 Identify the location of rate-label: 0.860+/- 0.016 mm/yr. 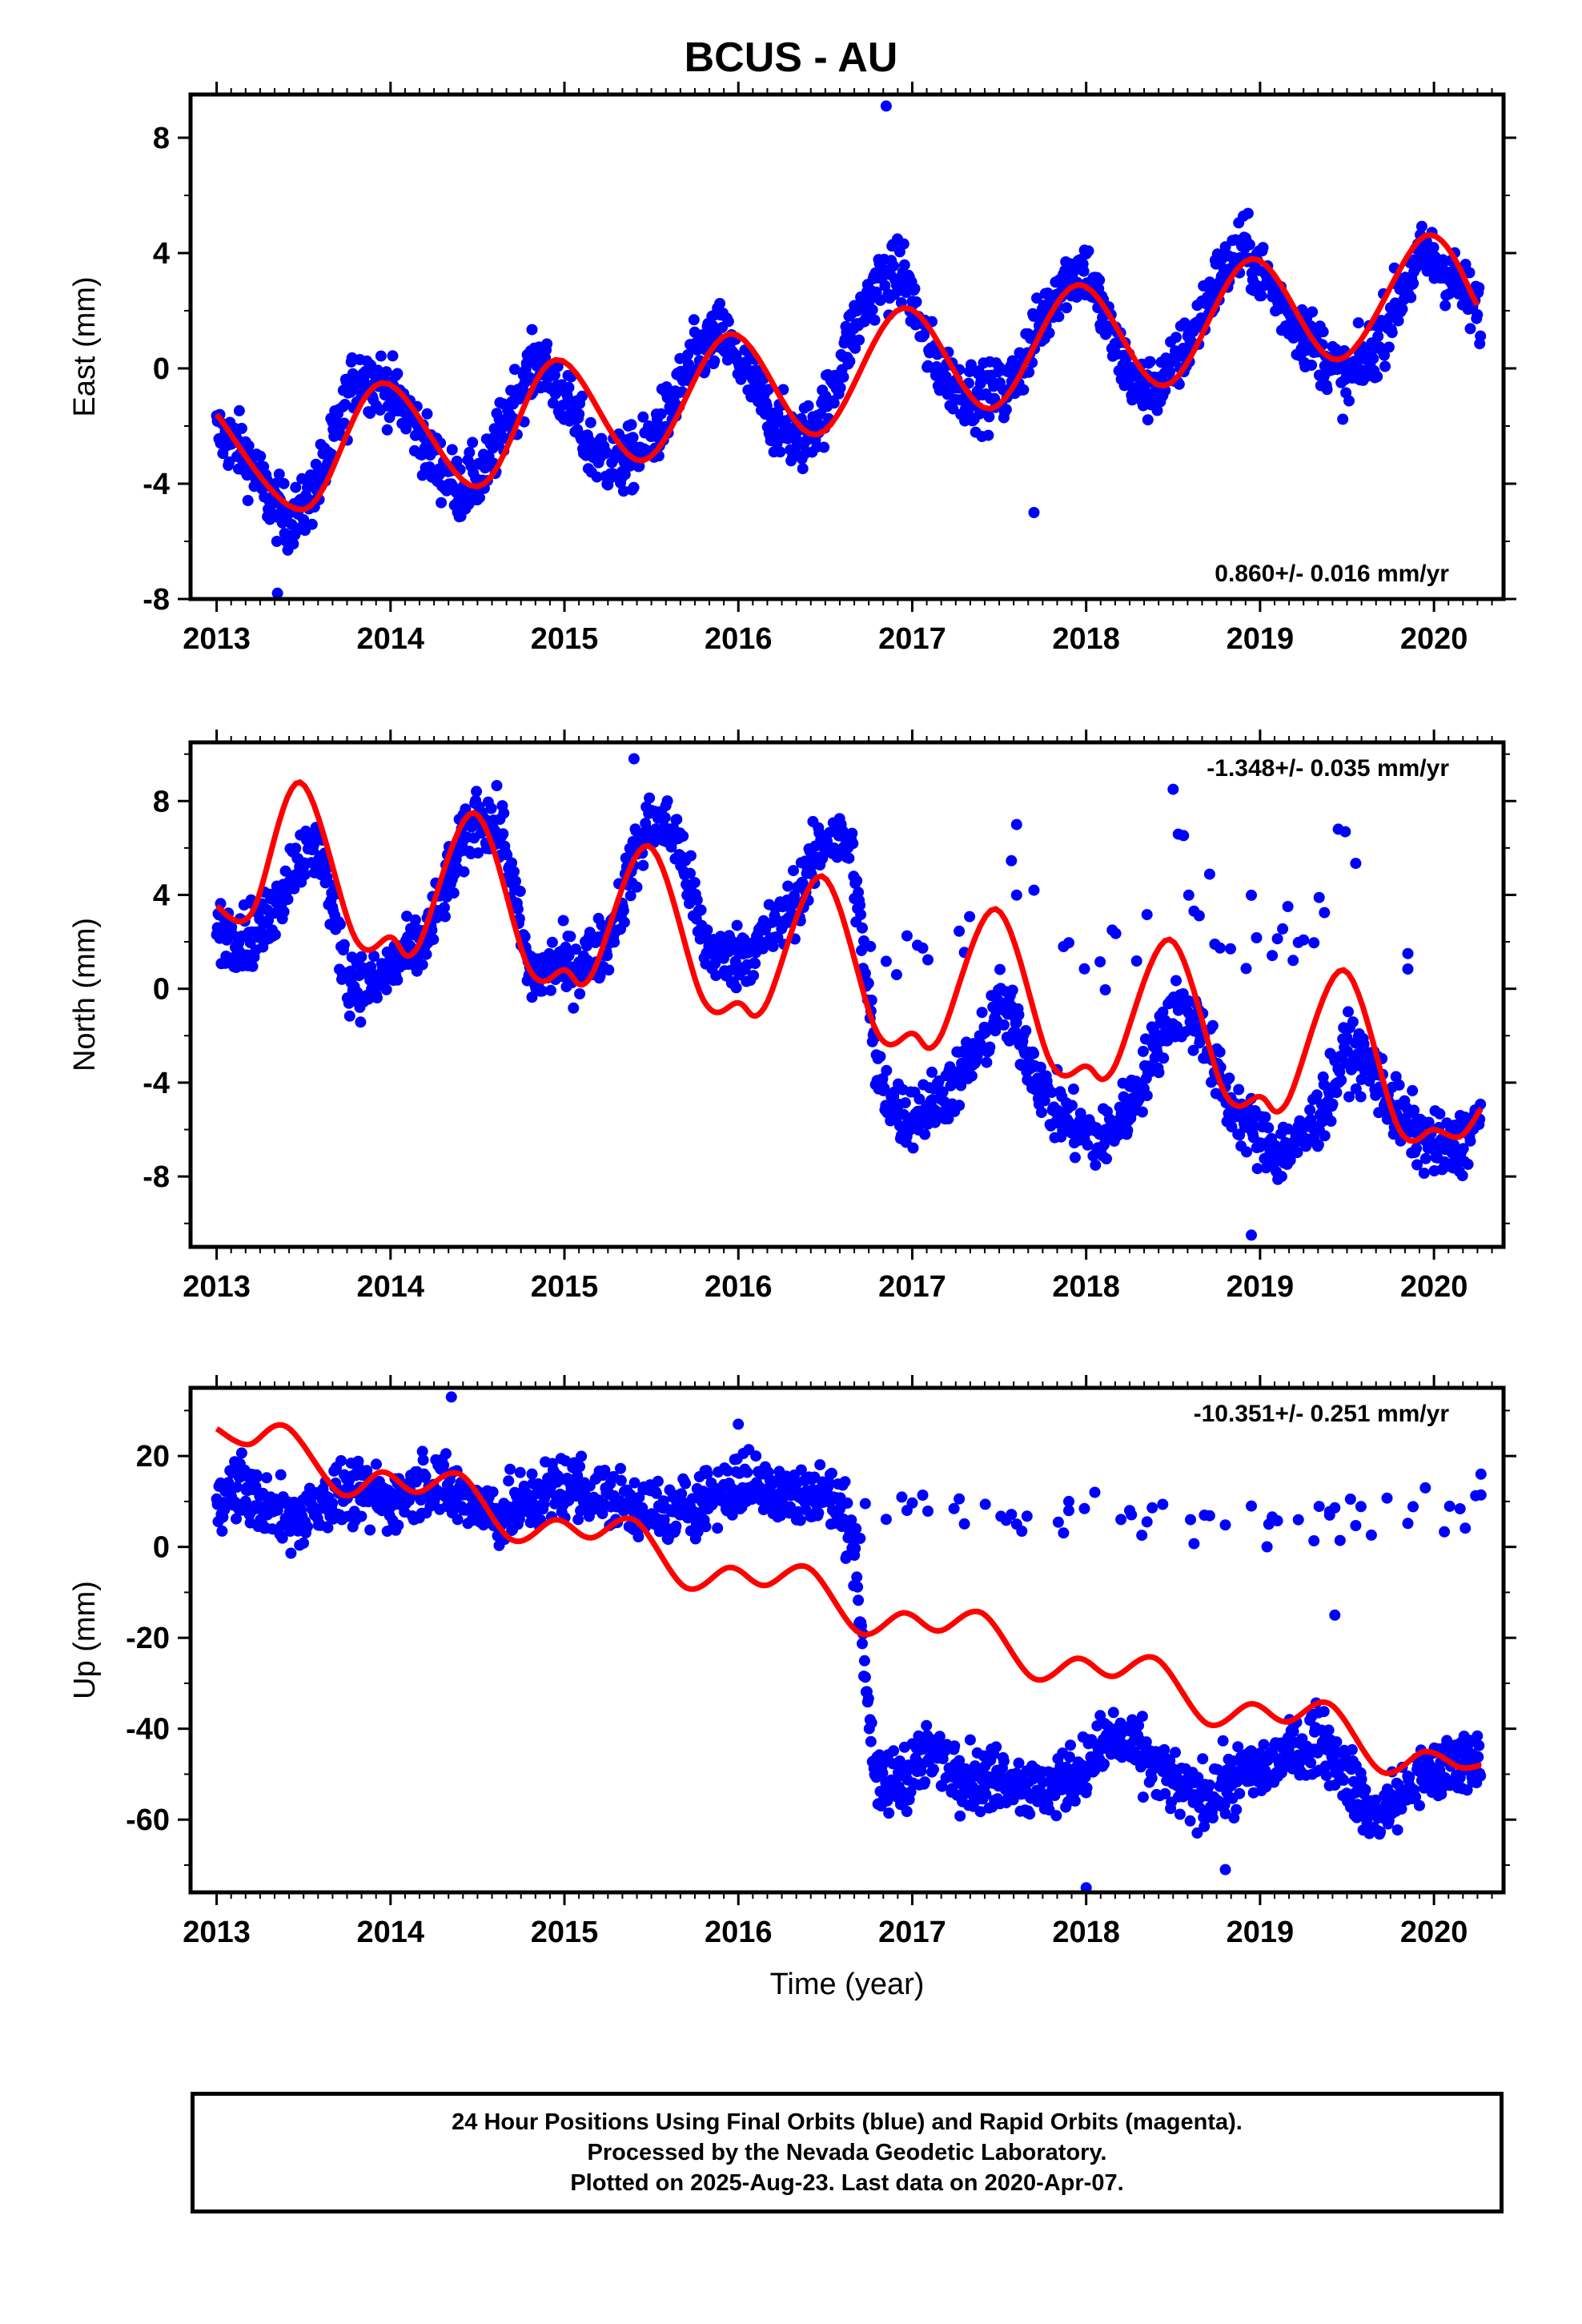
(1332, 574).